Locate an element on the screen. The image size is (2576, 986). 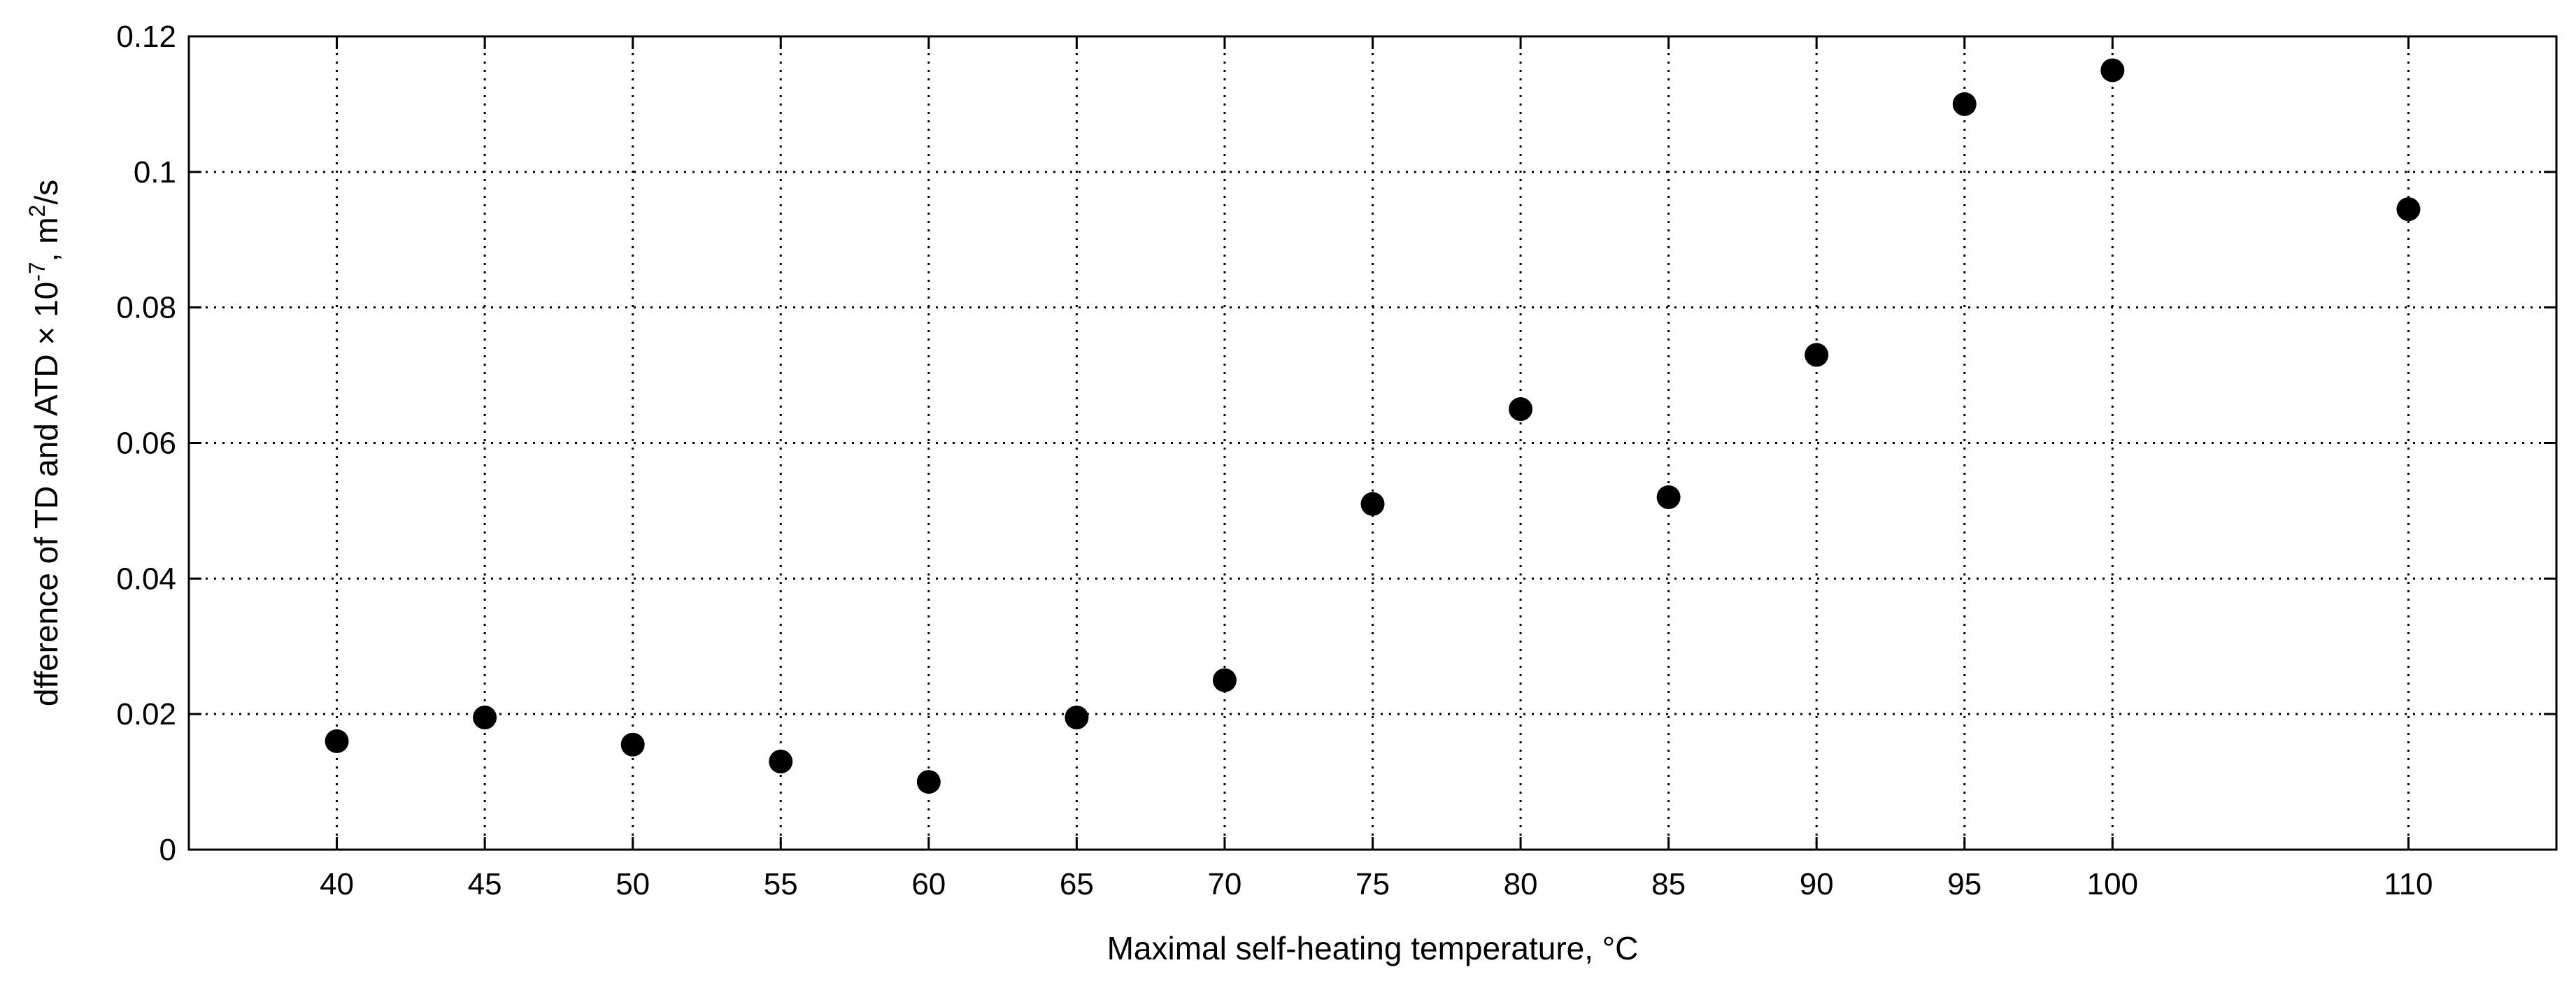
x-tick-label: 70 is located at coordinates (1224, 884).